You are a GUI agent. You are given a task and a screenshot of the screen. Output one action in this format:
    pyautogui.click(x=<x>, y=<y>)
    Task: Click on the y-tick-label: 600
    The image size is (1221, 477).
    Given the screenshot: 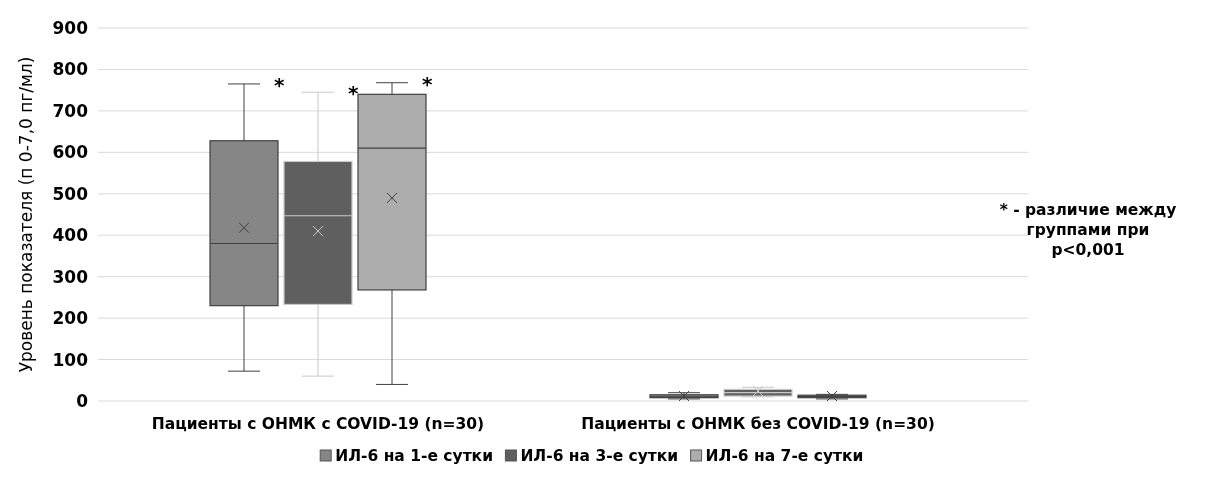 What is the action you would take?
    pyautogui.click(x=70, y=152)
    